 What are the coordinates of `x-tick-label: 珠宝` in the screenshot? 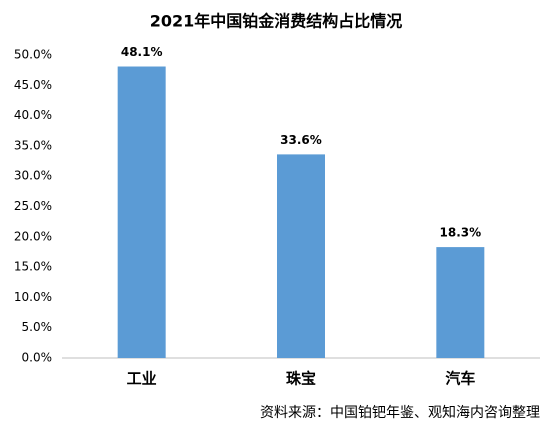 It's located at (301, 379).